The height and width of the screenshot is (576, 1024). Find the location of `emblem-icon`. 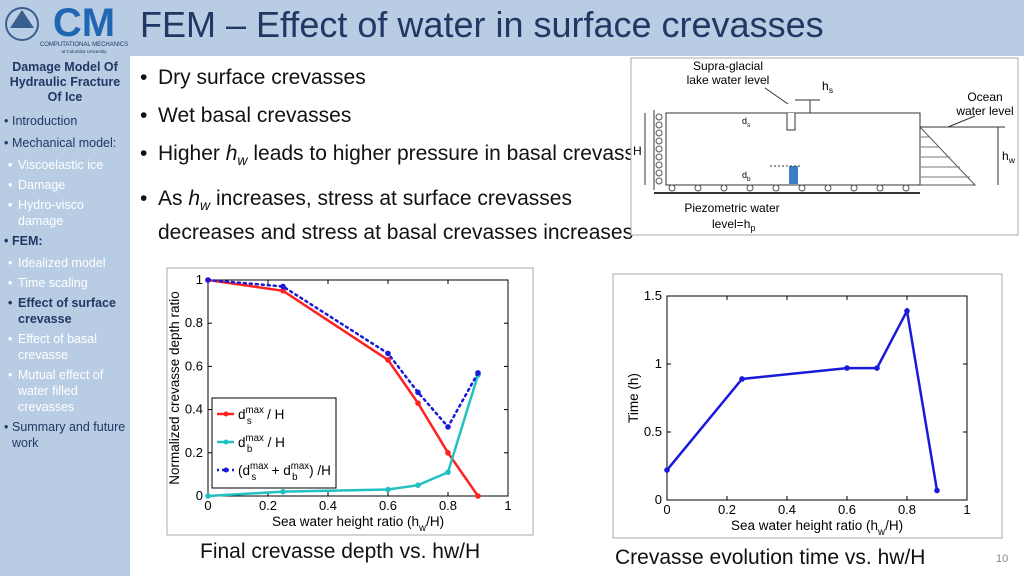

emblem-icon is located at coordinates (22, 19).